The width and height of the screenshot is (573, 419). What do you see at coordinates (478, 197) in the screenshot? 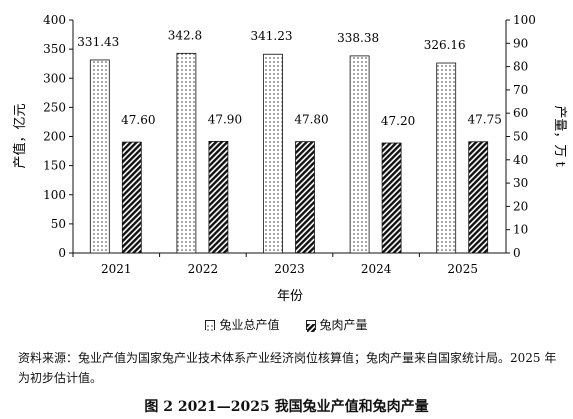
I see `bar-meat-production-2025` at bounding box center [478, 197].